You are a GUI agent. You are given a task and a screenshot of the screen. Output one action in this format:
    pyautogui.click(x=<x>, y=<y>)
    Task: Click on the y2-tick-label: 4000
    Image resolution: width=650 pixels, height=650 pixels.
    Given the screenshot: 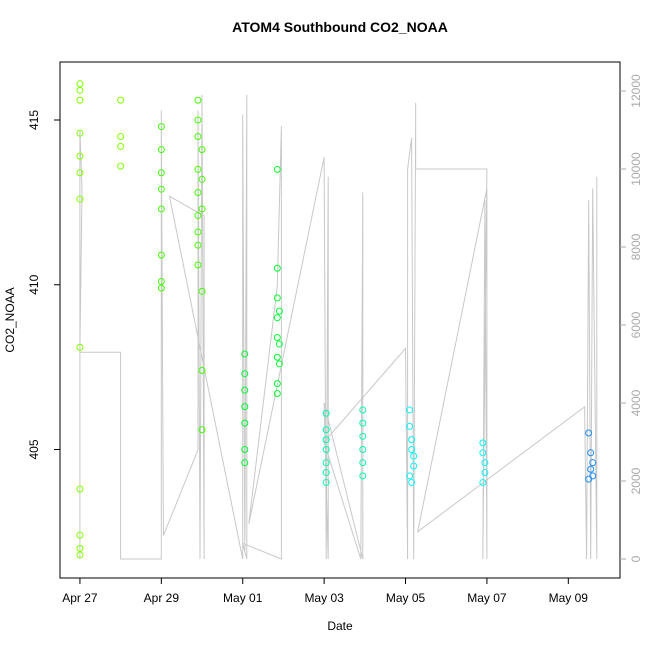 What is the action you would take?
    pyautogui.click(x=636, y=402)
    